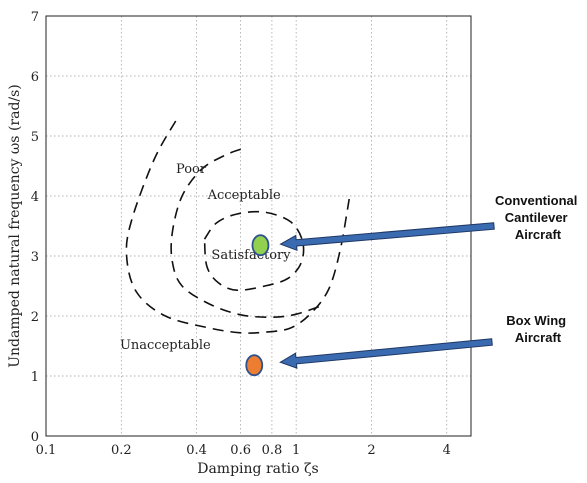 This screenshot has height=483, width=587. I want to click on boundary-satisfactory, so click(254, 251).